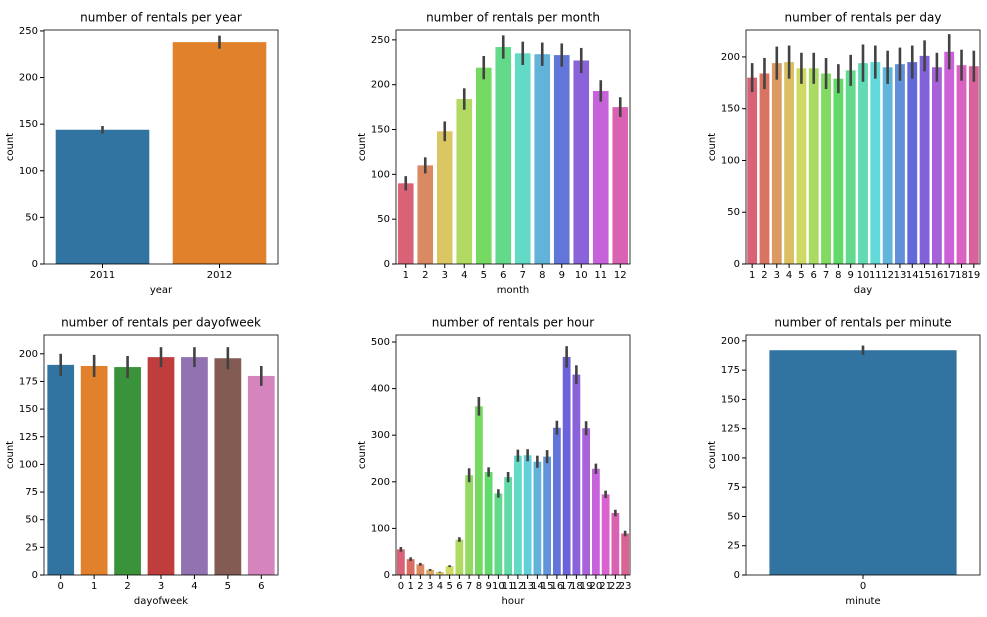  I want to click on x-tick-label: 20, so click(596, 586).